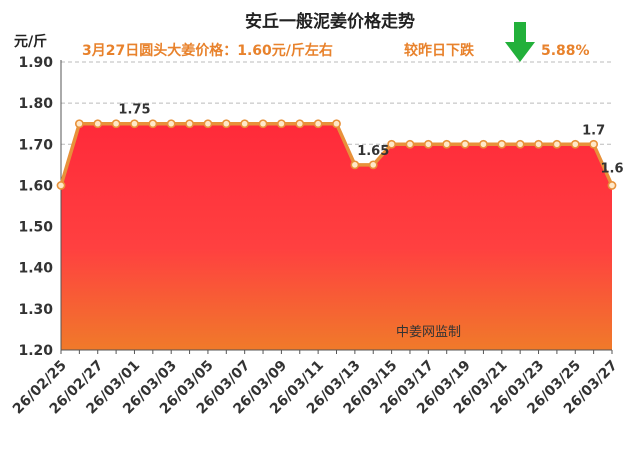 The width and height of the screenshot is (640, 450). What do you see at coordinates (30, 41) in the screenshot?
I see `y-axis-unit: 元/斤` at bounding box center [30, 41].